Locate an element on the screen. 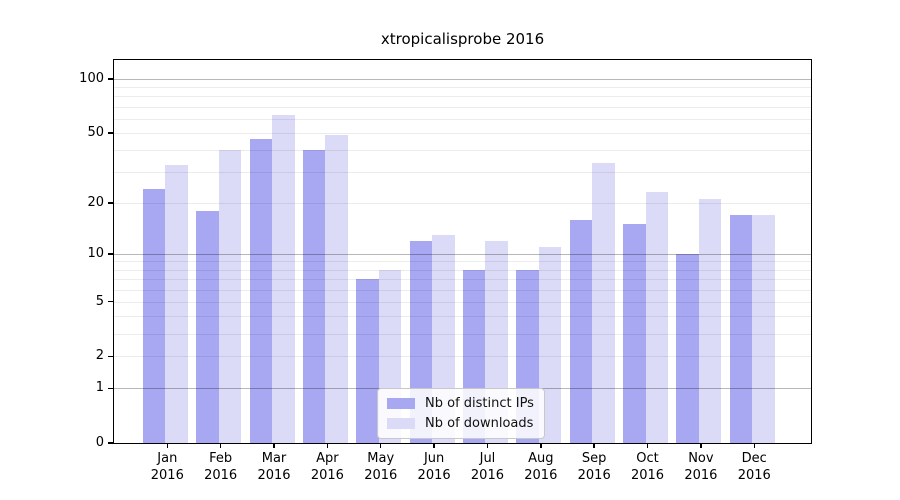 The image size is (900, 500). xtick-mark-may is located at coordinates (380, 445).